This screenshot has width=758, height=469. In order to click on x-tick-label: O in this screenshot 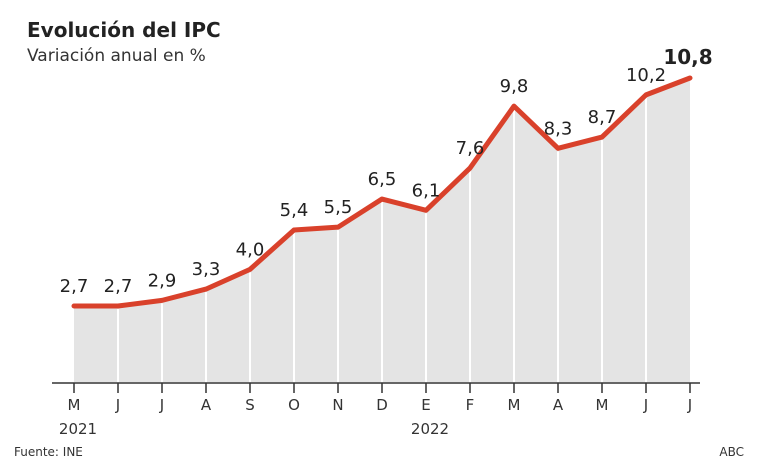, I will do `click(294, 405)`.